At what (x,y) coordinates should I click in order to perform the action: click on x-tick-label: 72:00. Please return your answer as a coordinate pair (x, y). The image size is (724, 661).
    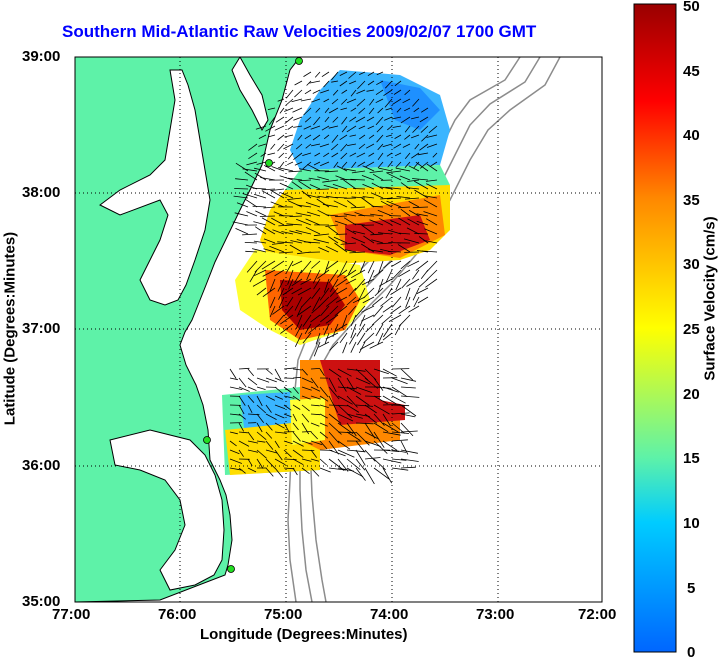
    Looking at the image, I should click on (597, 614).